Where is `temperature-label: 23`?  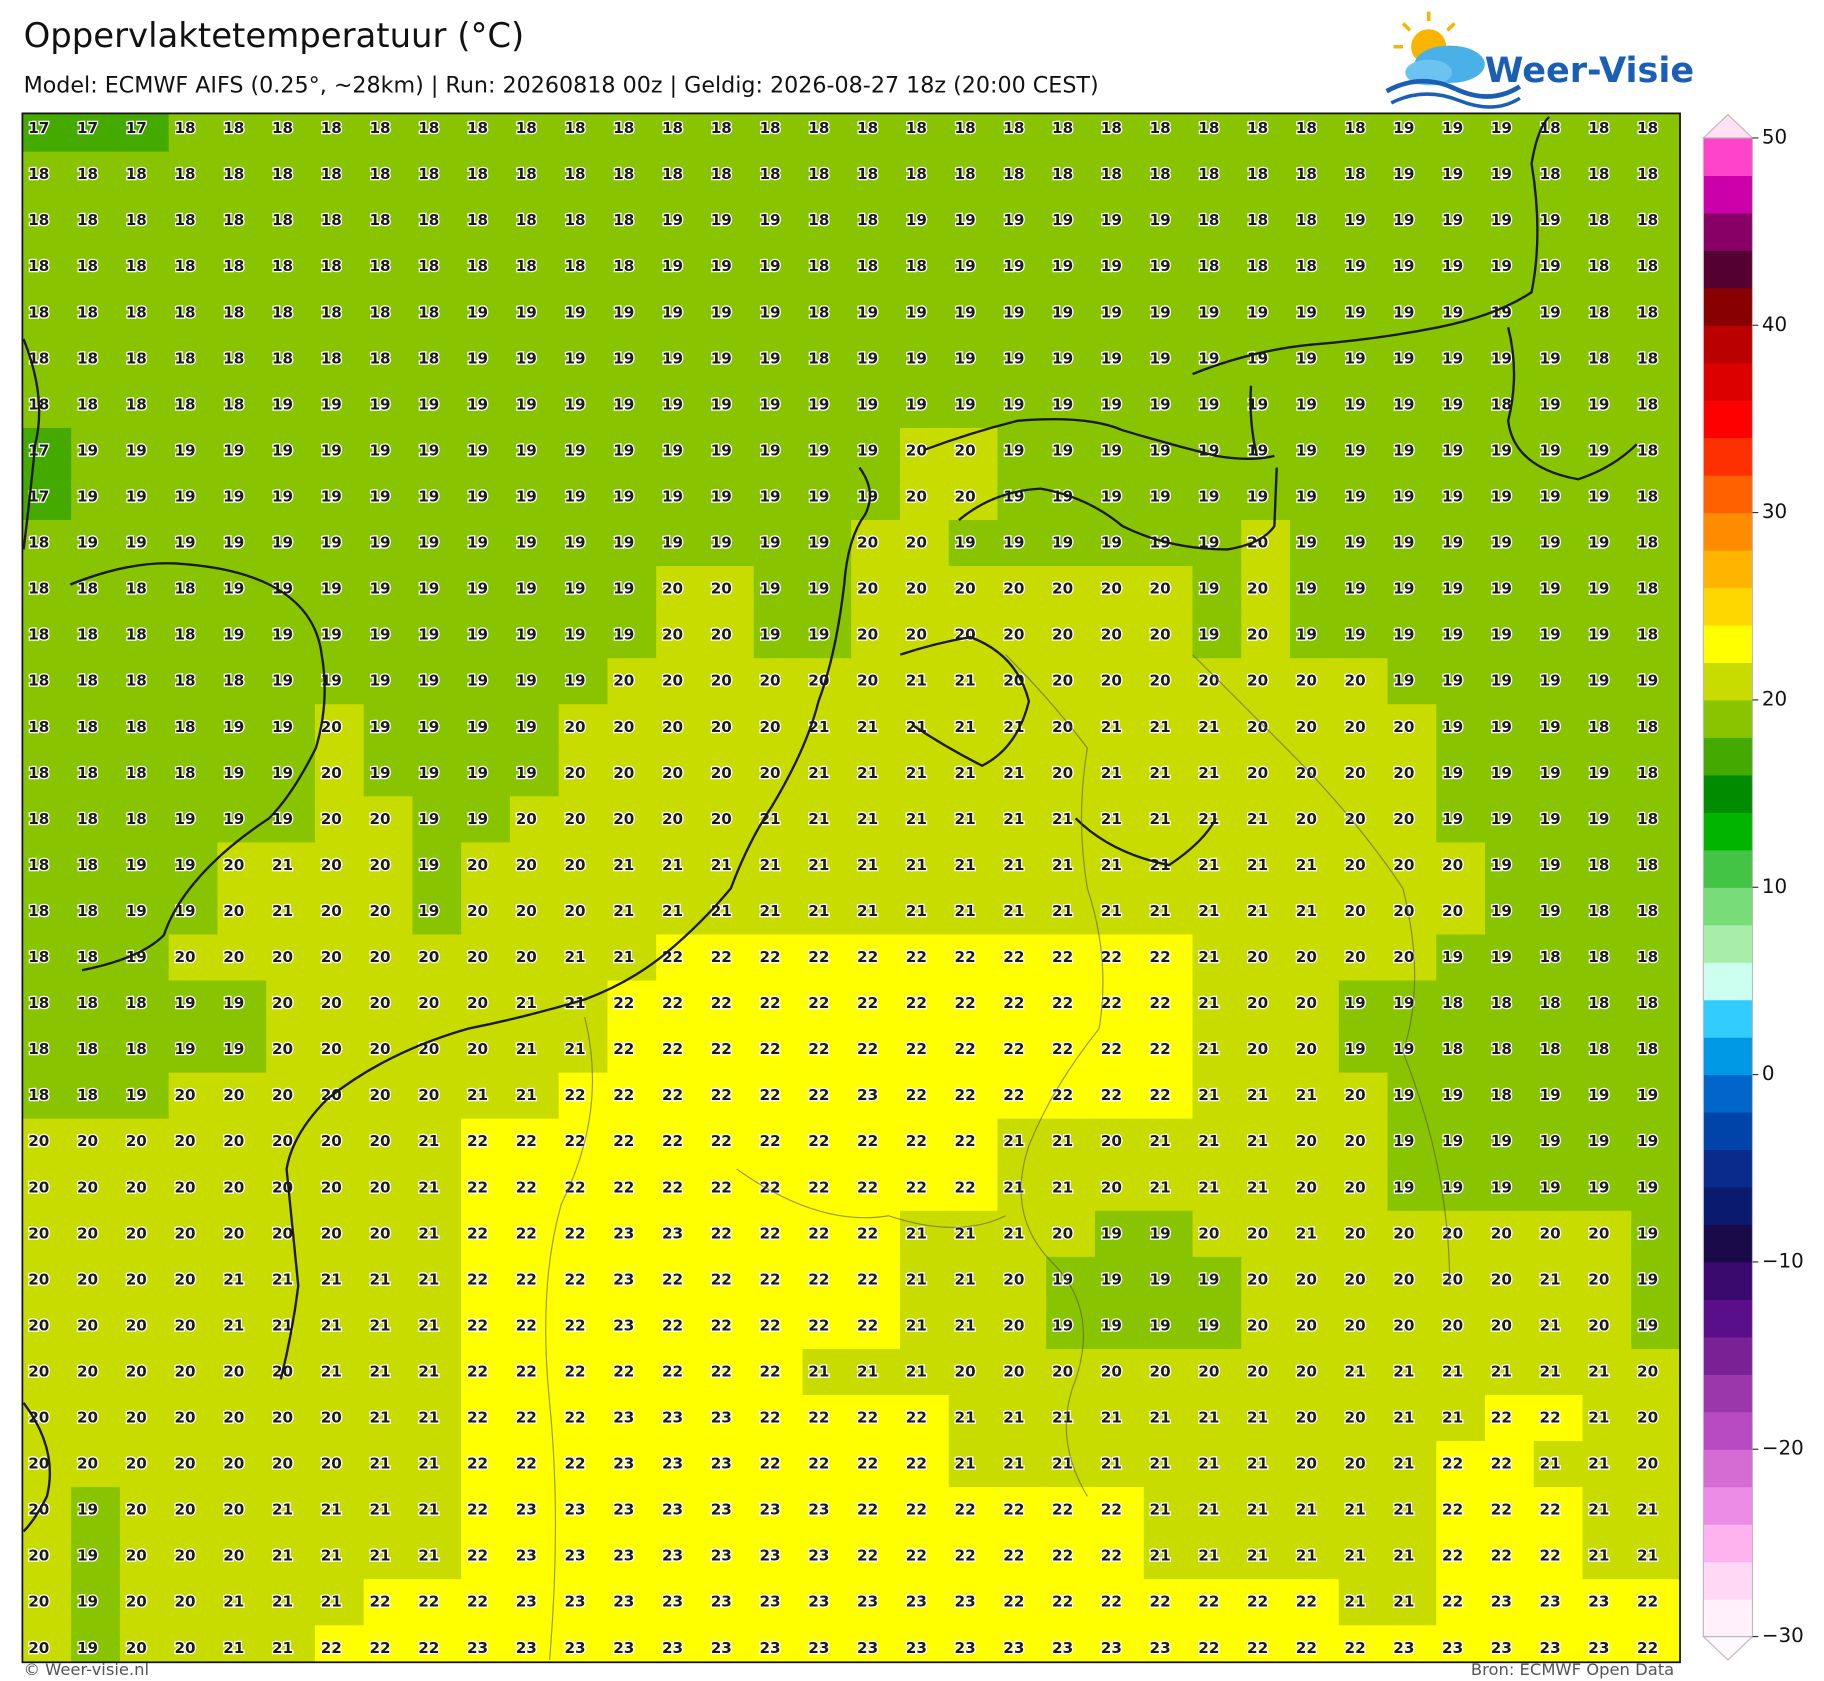
temperature-label: 23 is located at coordinates (1550, 1602).